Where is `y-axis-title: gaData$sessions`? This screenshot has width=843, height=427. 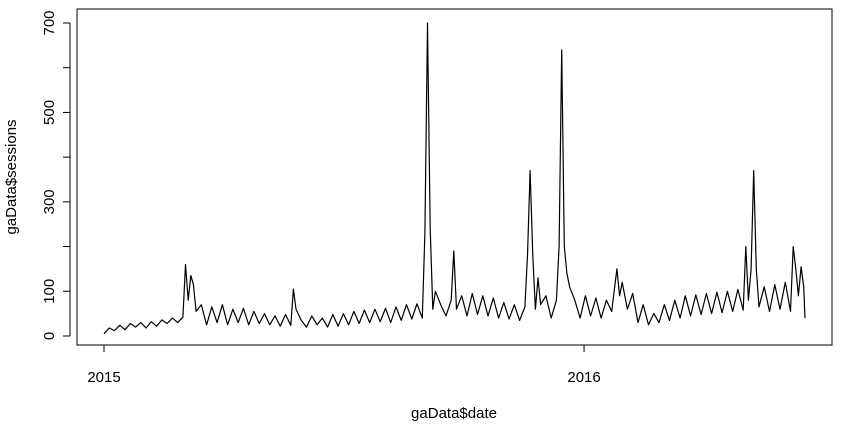
y-axis-title: gaData$sessions is located at coordinates (11, 176).